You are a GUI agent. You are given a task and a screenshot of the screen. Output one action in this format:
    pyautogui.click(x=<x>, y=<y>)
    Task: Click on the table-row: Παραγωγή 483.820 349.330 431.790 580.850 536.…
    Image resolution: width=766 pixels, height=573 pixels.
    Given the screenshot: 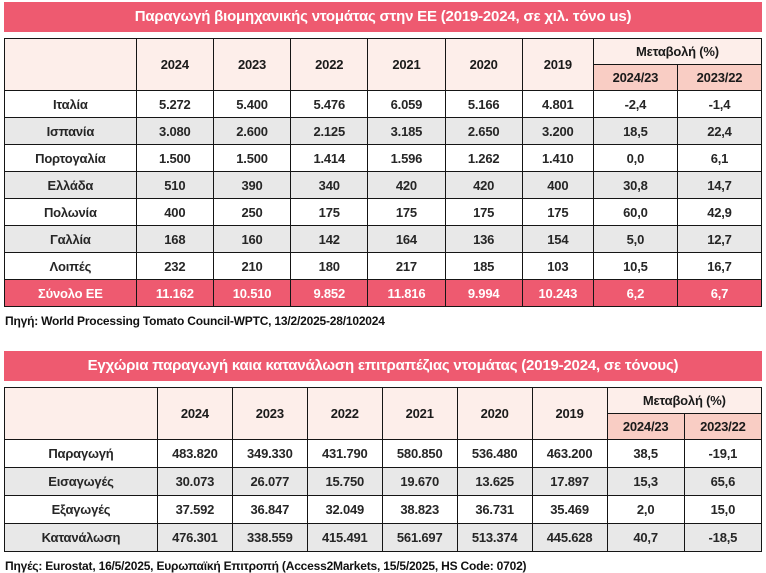 What is the action you would take?
    pyautogui.click(x=383, y=453)
    